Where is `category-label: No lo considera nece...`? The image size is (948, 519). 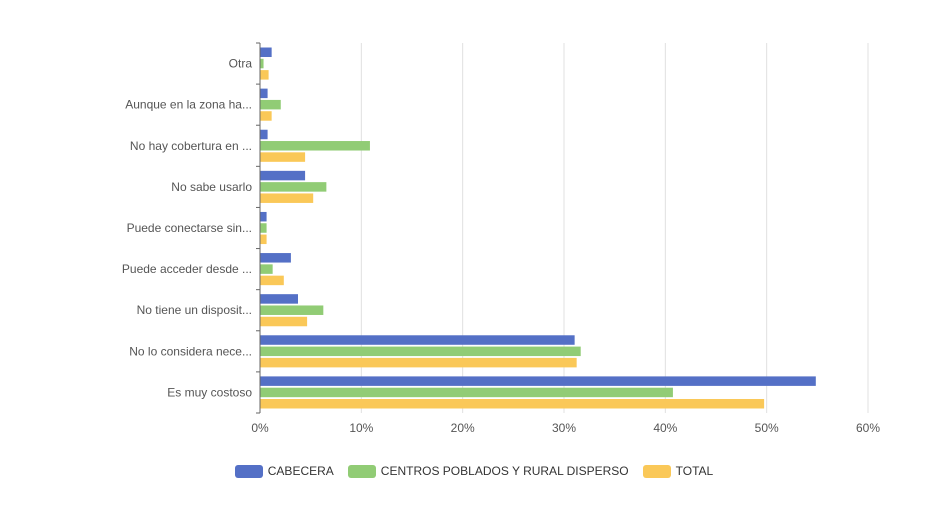
category-label: No lo considera nece... is located at coordinates (190, 351).